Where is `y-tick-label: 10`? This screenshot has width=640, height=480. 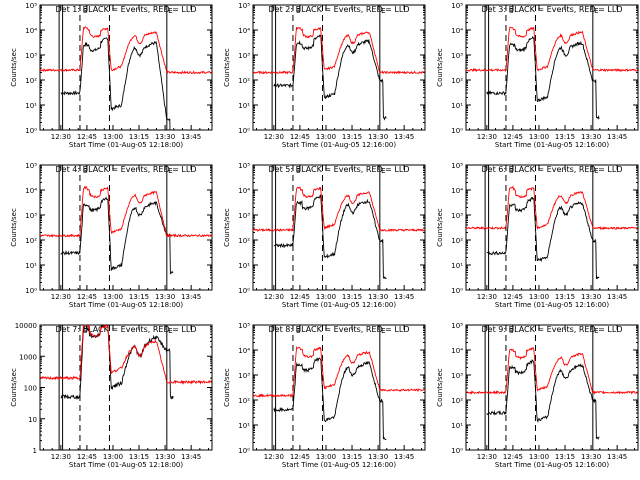
y-tick-label: 10 is located at coordinates (32, 420).